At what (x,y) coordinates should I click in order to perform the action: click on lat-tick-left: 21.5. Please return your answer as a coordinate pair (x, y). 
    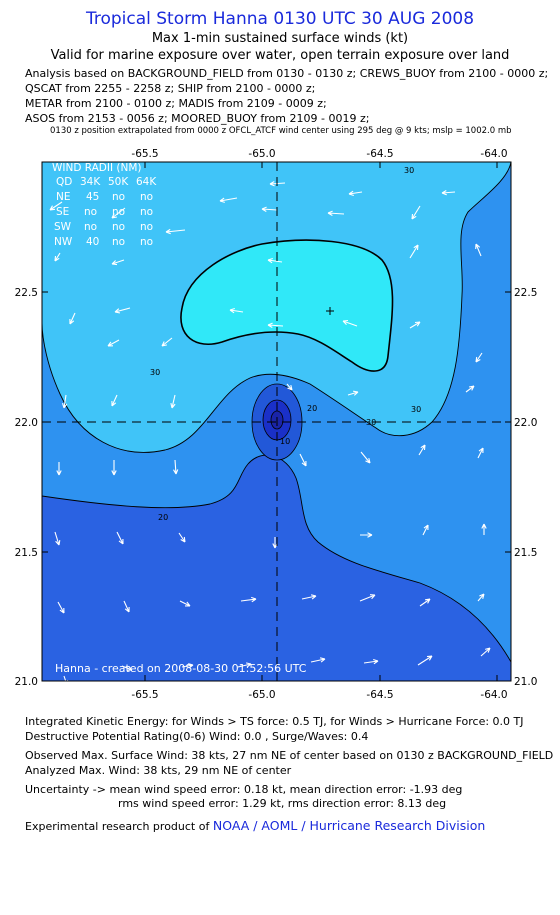
    Looking at the image, I should click on (26, 553).